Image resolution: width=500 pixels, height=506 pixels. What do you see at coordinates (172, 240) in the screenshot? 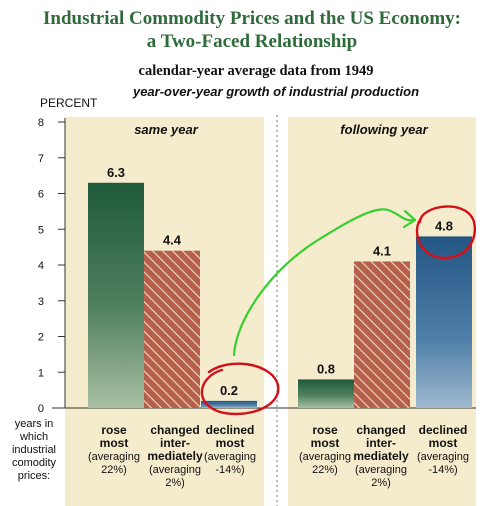
I see `bar-value-label: 4.4` at bounding box center [172, 240].